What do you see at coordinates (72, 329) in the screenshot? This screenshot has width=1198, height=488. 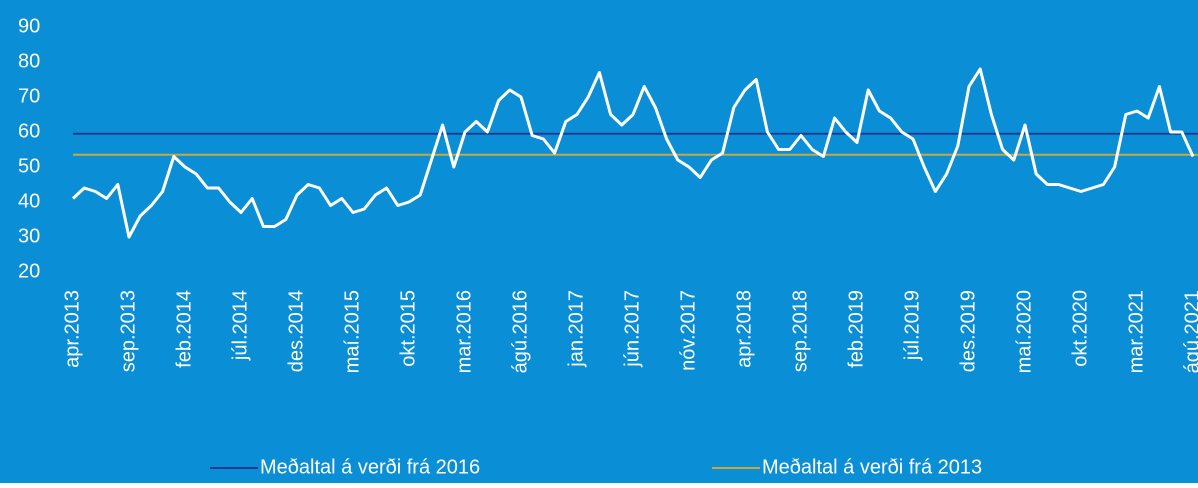 I see `x-tick-label: apr.2013` at bounding box center [72, 329].